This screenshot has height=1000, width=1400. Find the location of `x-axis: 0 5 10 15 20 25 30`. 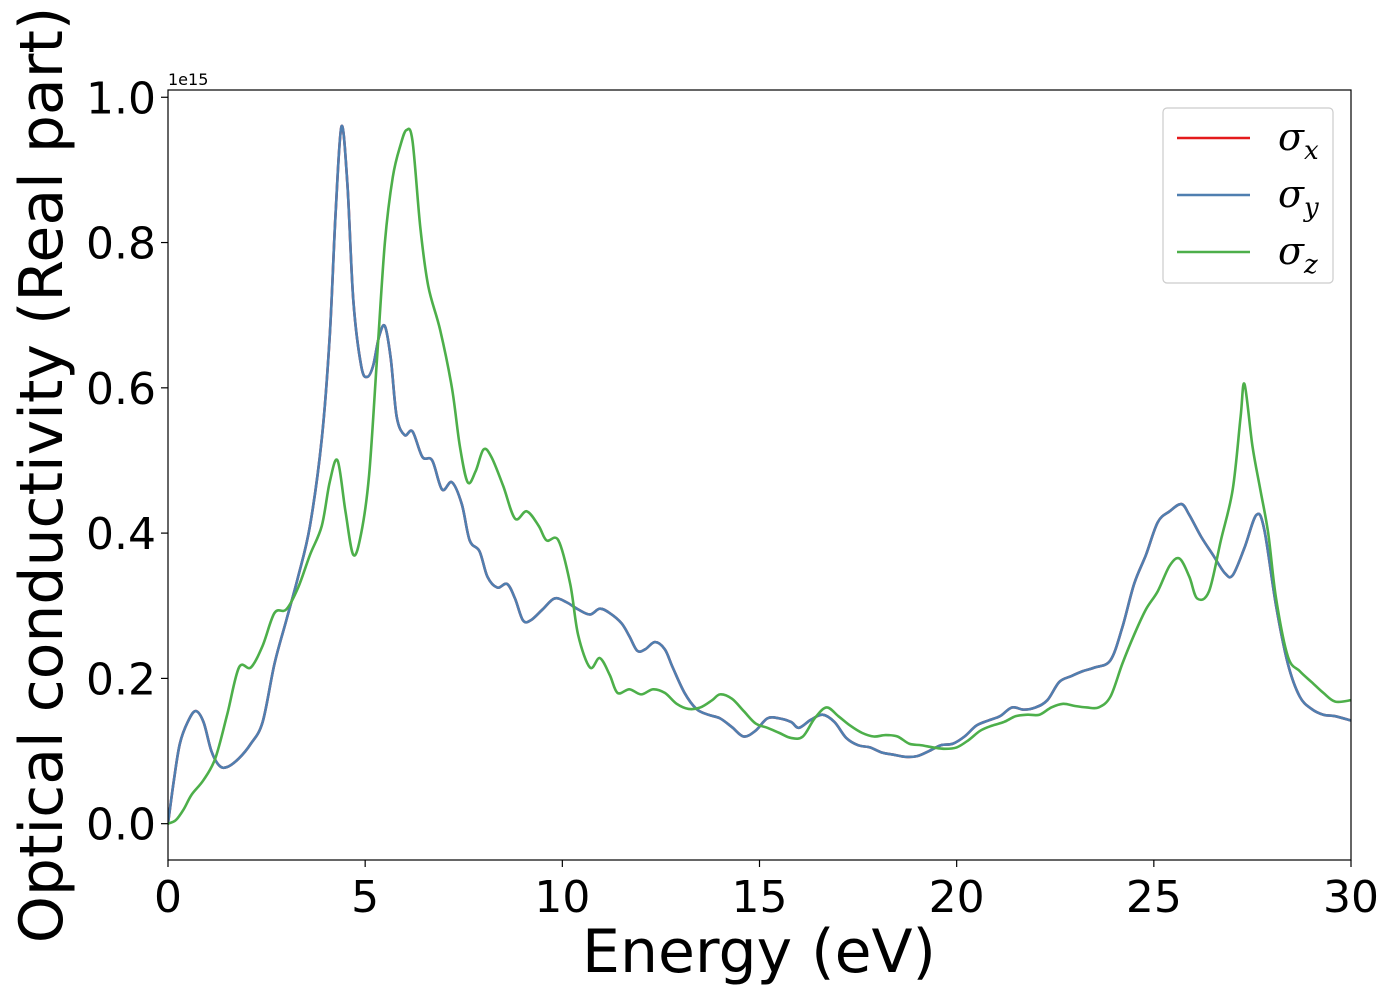

x-axis: 0 5 10 15 20 25 30 is located at coordinates (766, 891).